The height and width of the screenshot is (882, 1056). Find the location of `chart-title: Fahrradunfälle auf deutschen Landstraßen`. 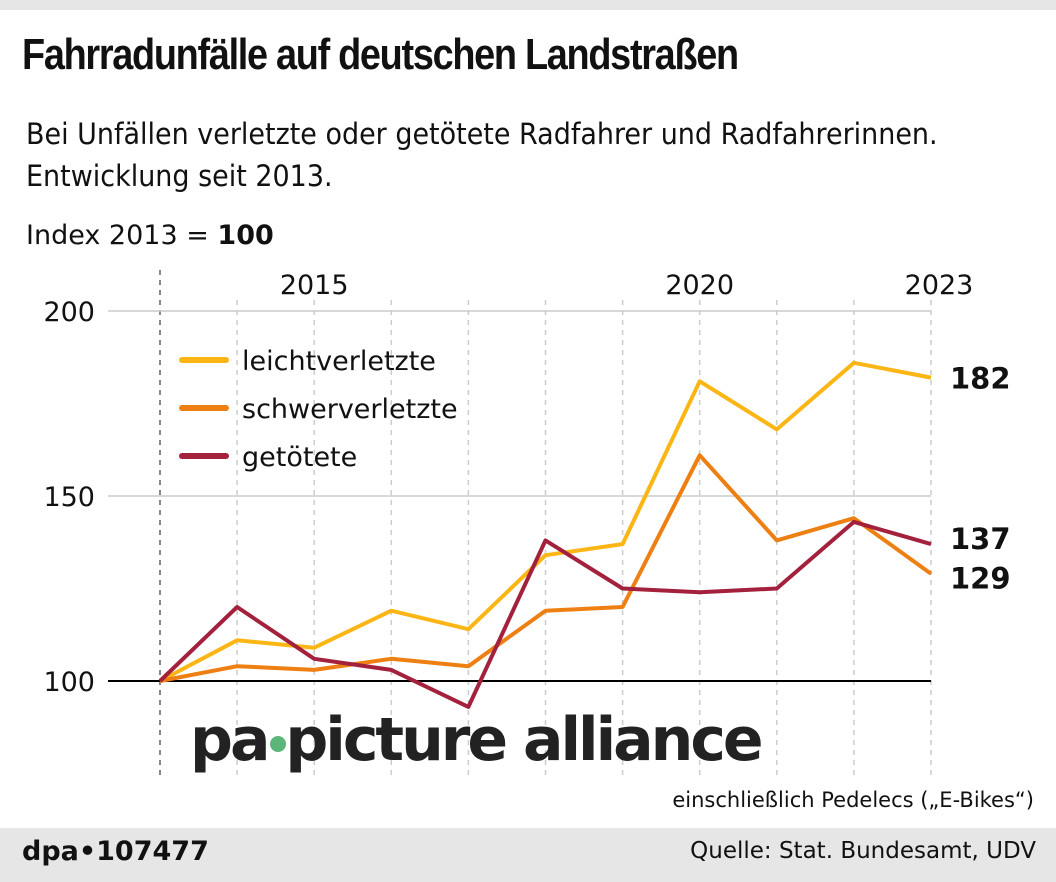

chart-title: Fahrradunfälle auf deutschen Landstraßen is located at coordinates (380, 54).